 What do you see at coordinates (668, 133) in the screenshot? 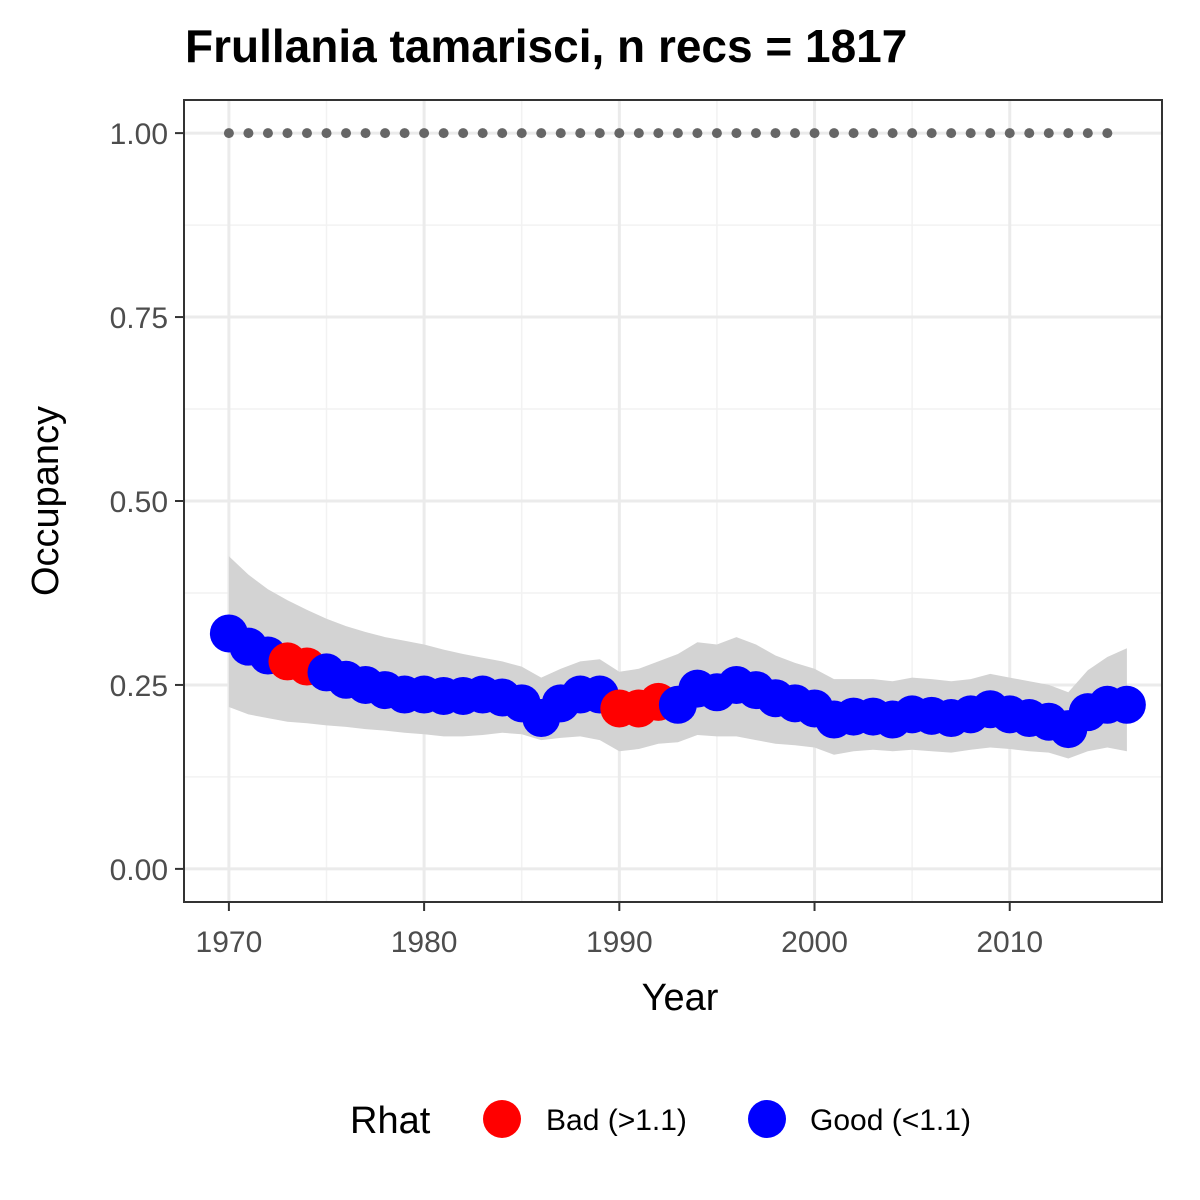
I see `reference-points-layer` at bounding box center [668, 133].